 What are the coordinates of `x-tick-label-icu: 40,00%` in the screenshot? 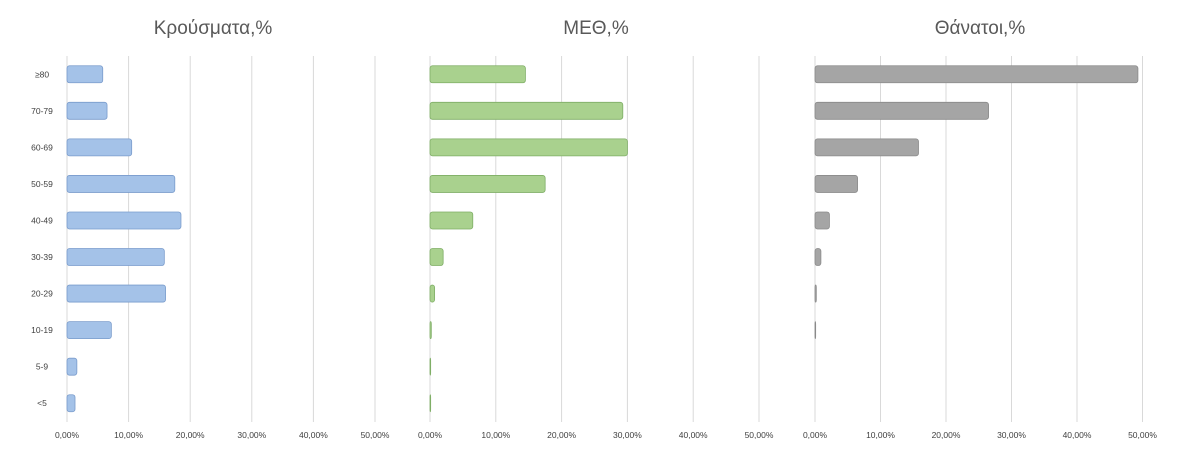 It's located at (693, 435).